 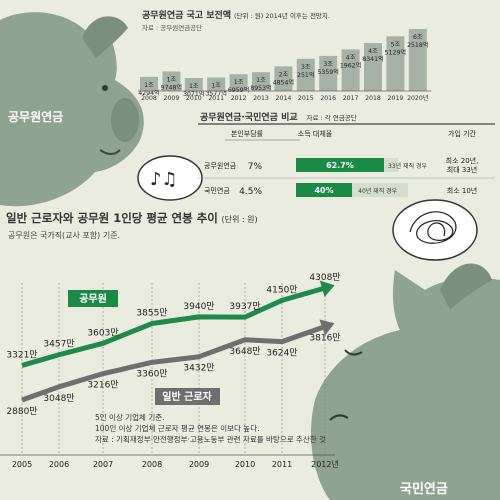 What do you see at coordinates (148, 93) in the screenshot?
I see `bar-label-bottom-0: 4294억` at bounding box center [148, 93].